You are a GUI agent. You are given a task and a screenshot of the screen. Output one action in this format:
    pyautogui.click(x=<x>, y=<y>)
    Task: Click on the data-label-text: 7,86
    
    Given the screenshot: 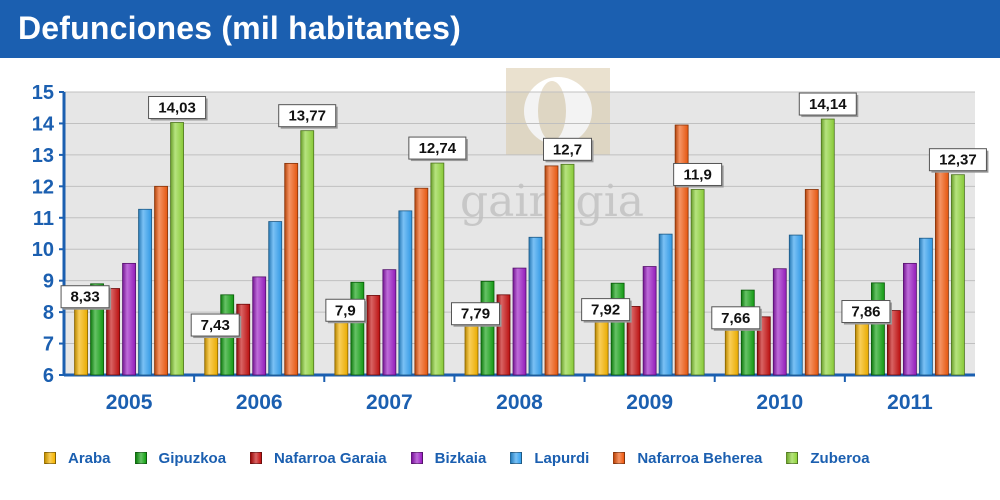 What is the action you would take?
    pyautogui.click(x=865, y=312)
    